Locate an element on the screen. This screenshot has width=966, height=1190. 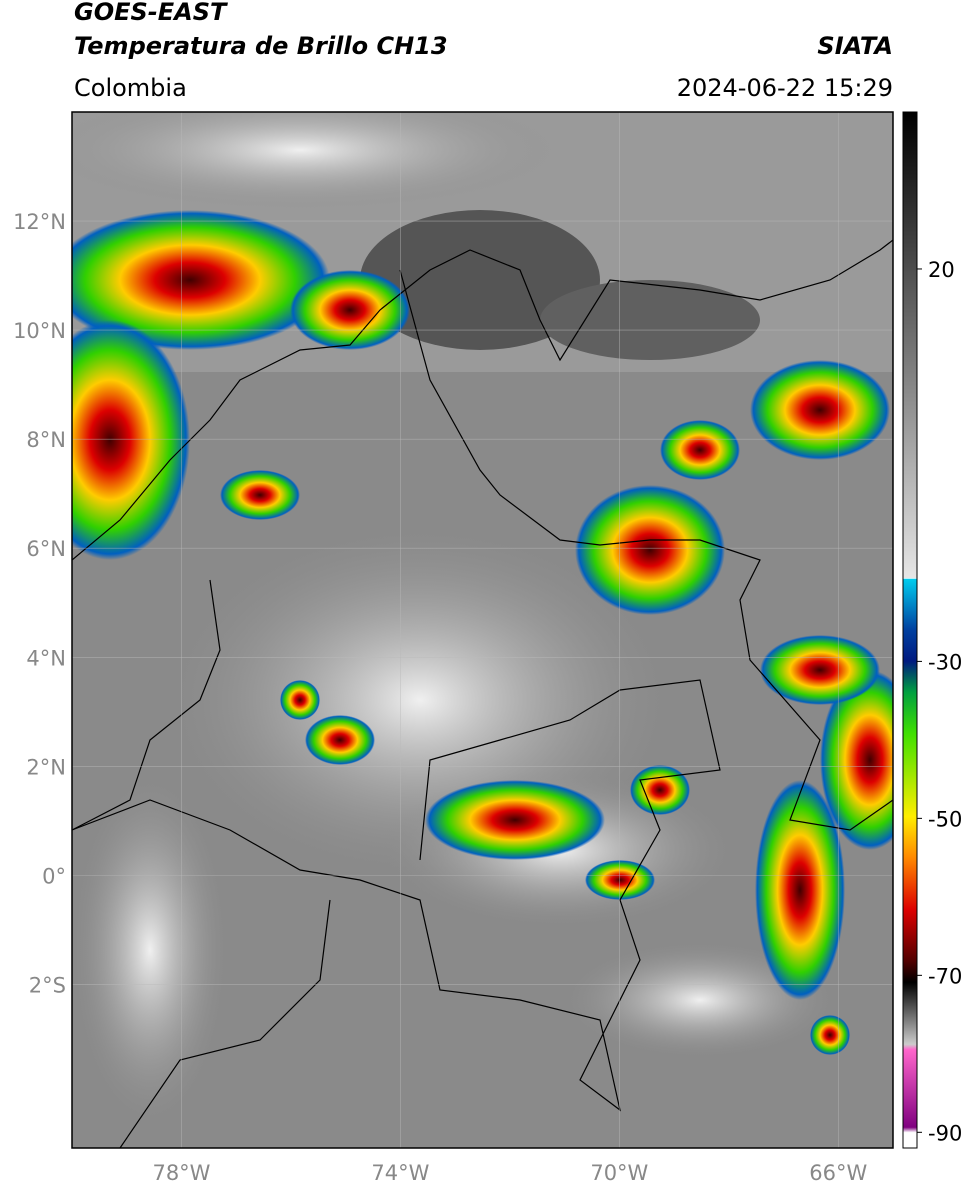
colorbar-label: -90 is located at coordinates (945, 1133).